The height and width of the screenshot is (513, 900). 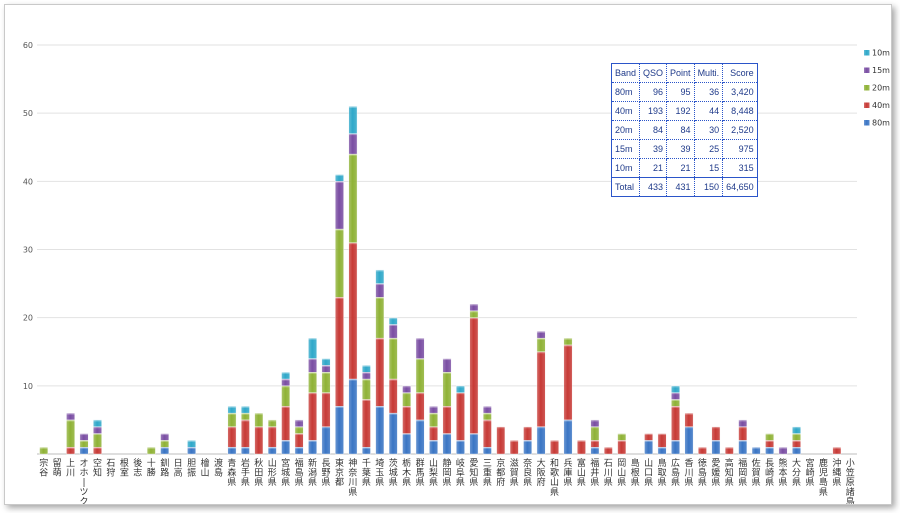 What do you see at coordinates (514, 472) in the screenshot?
I see `x-tick-label: 滋賀県` at bounding box center [514, 472].